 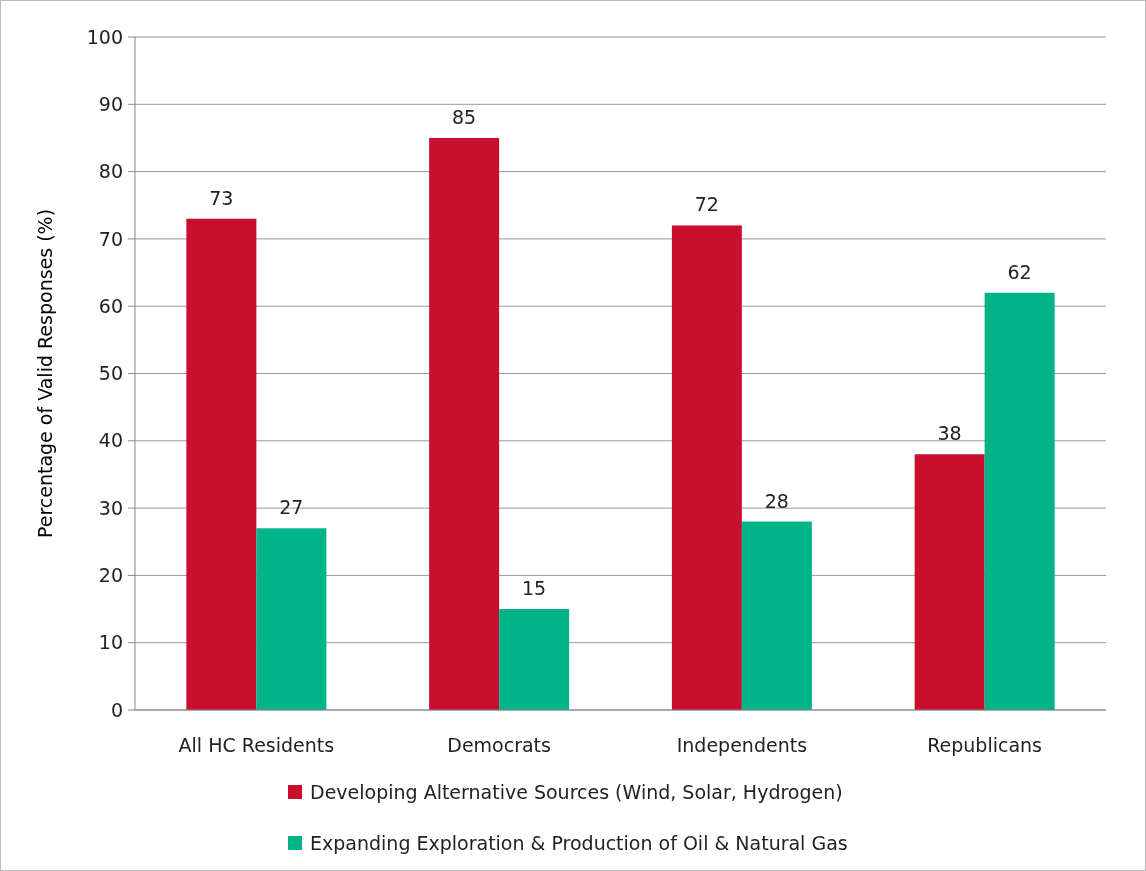 I want to click on y-tick-label: 80, so click(x=110, y=171).